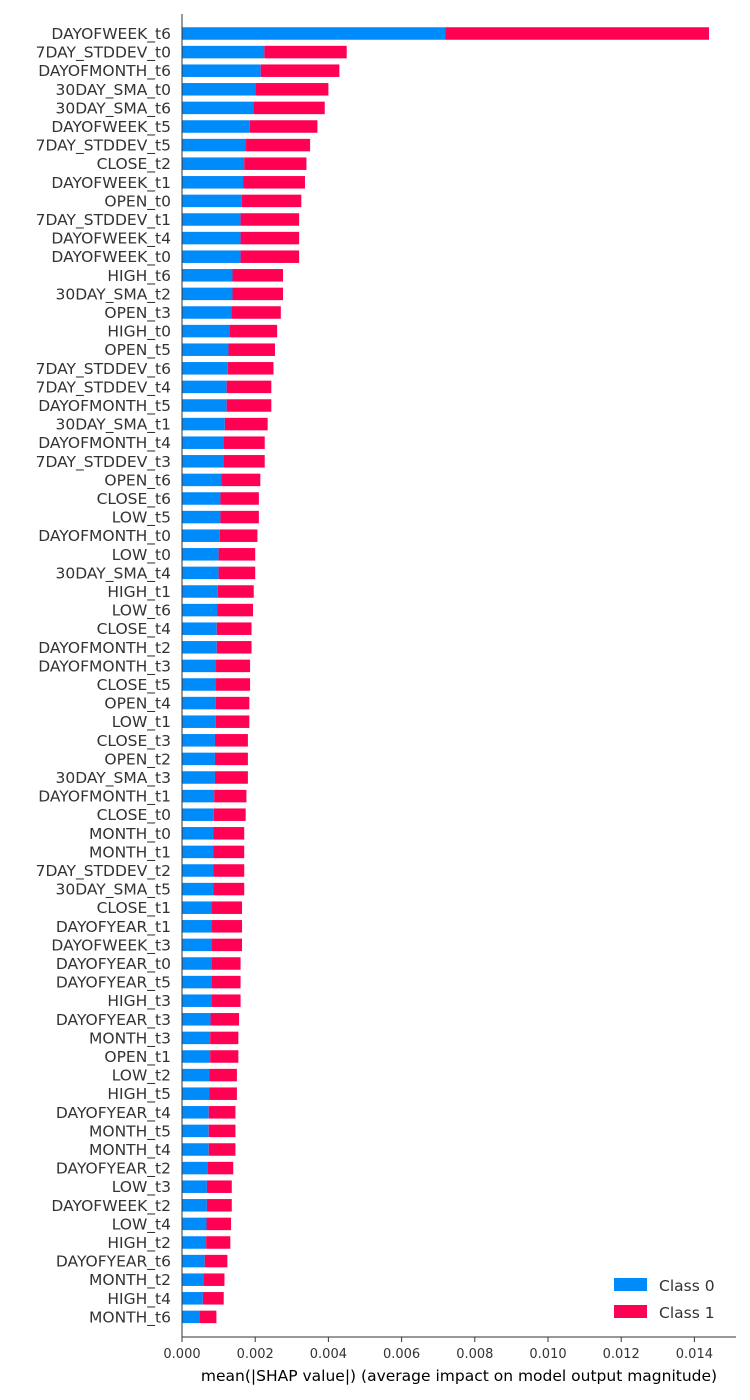  I want to click on bar-class-1-30day_sma_t6, so click(289, 108).